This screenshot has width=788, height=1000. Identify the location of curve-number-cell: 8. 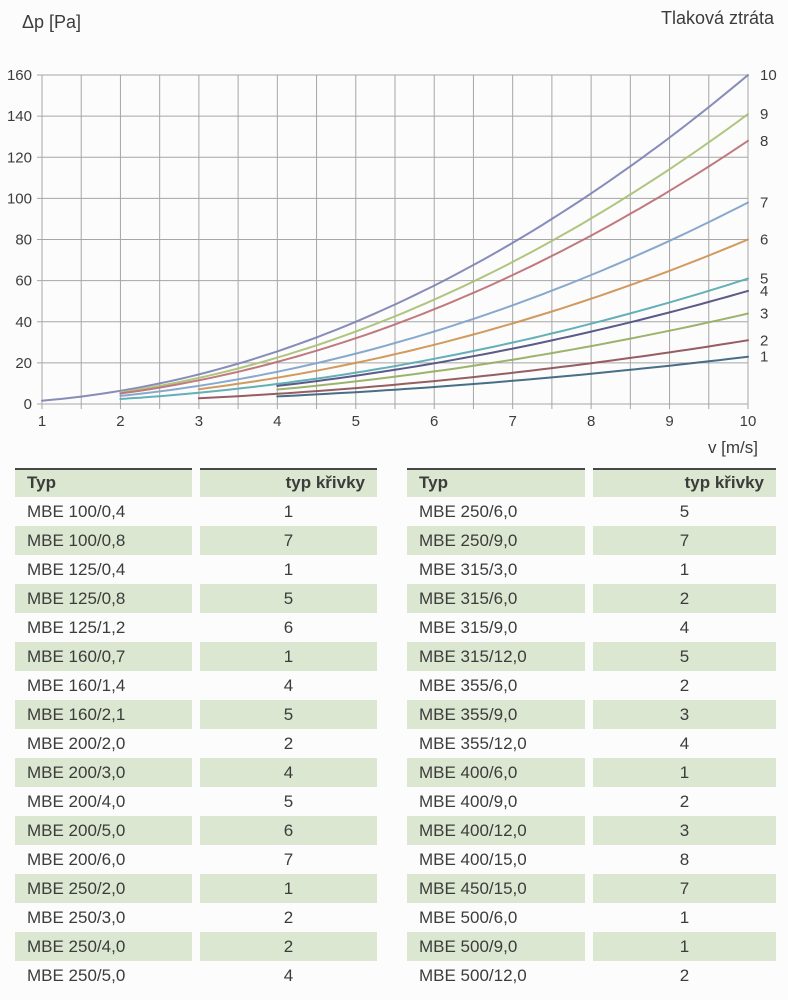
(684, 859).